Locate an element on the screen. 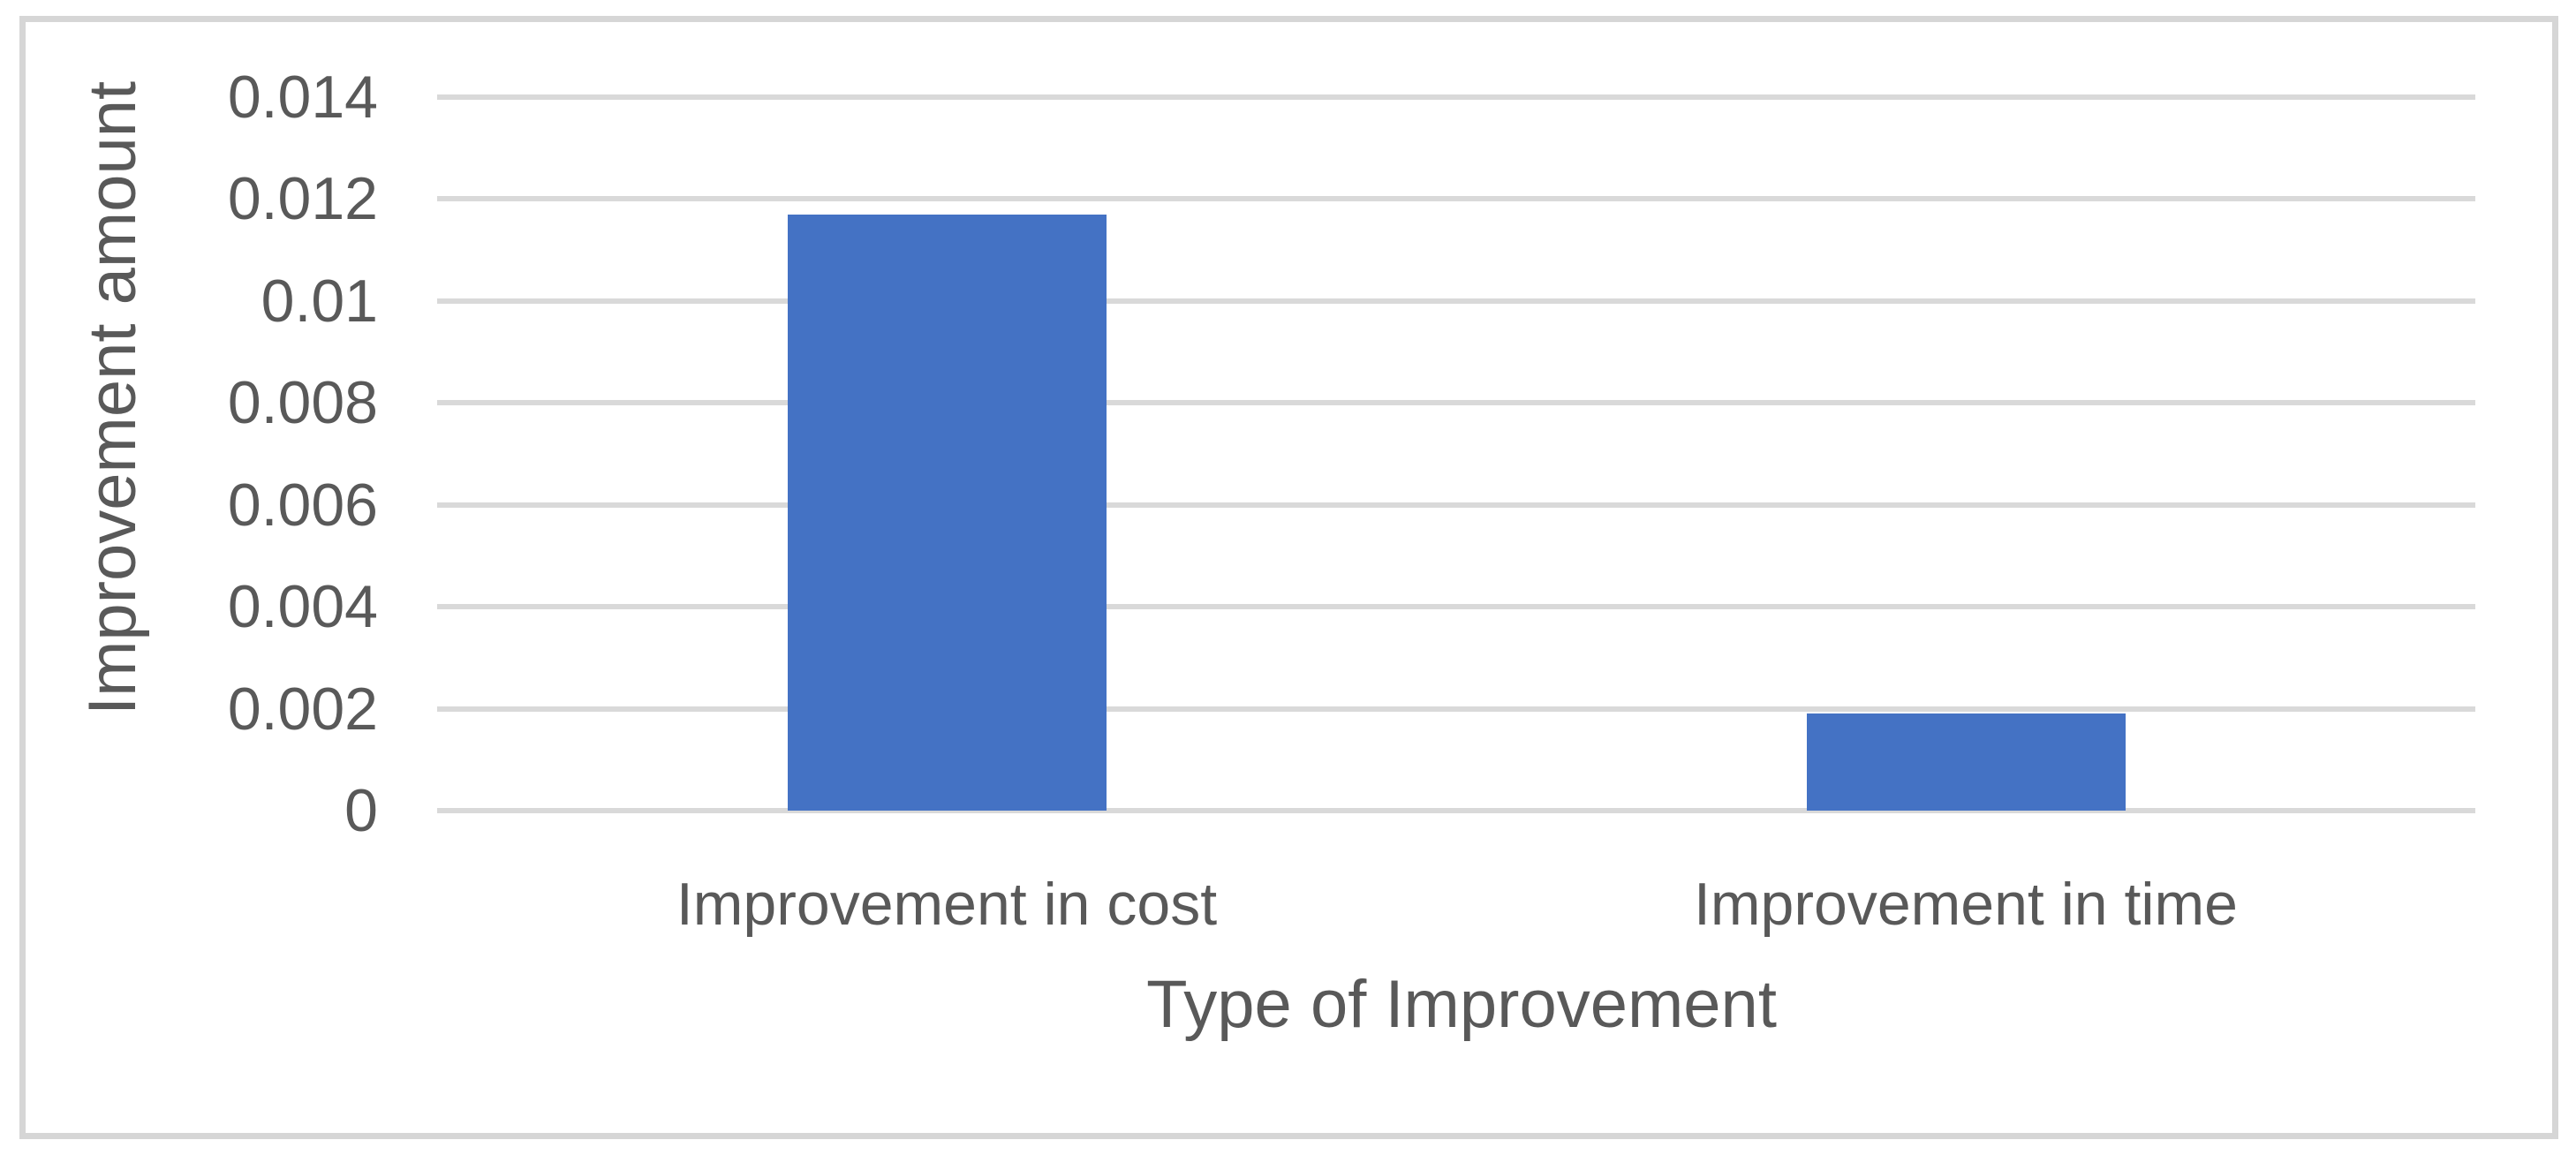 Image resolution: width=2576 pixels, height=1155 pixels. y-tick-label-0: 0 is located at coordinates (361, 810).